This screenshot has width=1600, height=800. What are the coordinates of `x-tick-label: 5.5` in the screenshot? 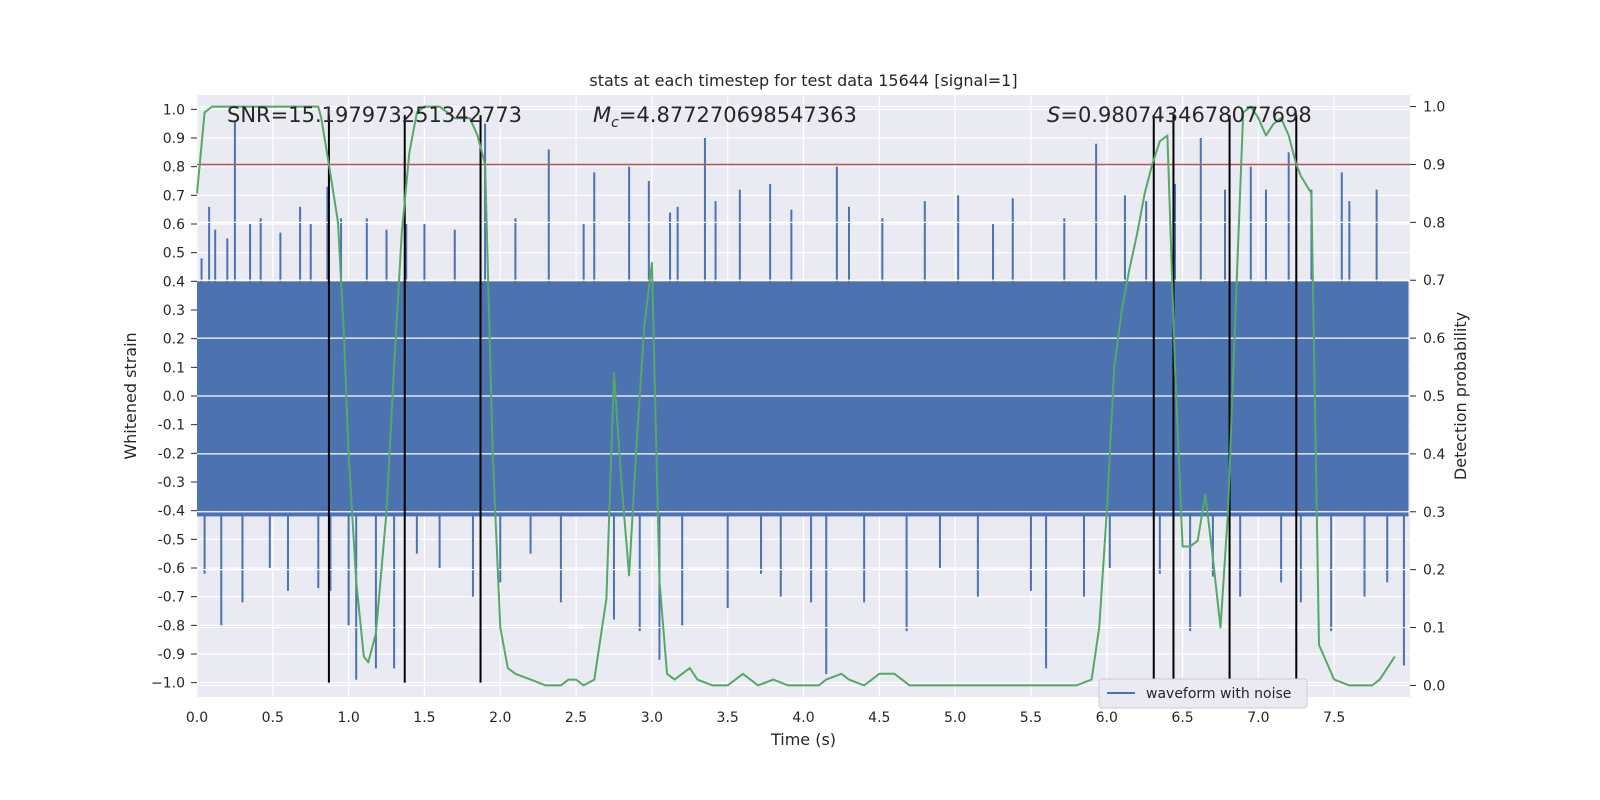 It's located at (1031, 718).